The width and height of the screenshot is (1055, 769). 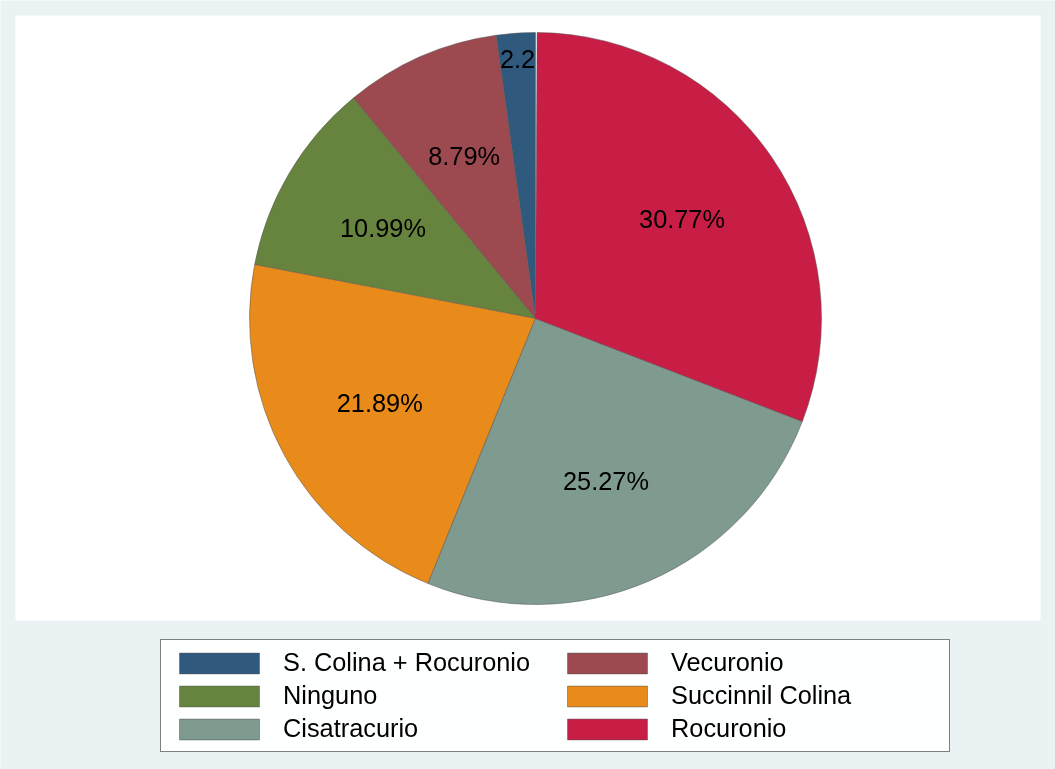 I want to click on data-label: 30.77%, so click(x=682, y=218).